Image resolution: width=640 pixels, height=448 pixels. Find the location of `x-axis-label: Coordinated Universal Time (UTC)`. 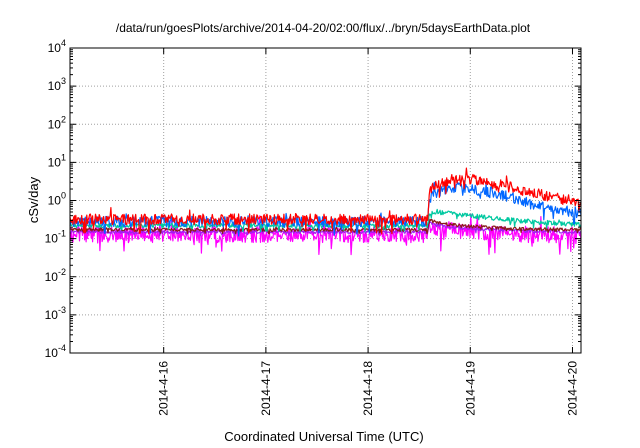

x-axis-label: Coordinated Universal Time (UTC) is located at coordinates (323, 436).